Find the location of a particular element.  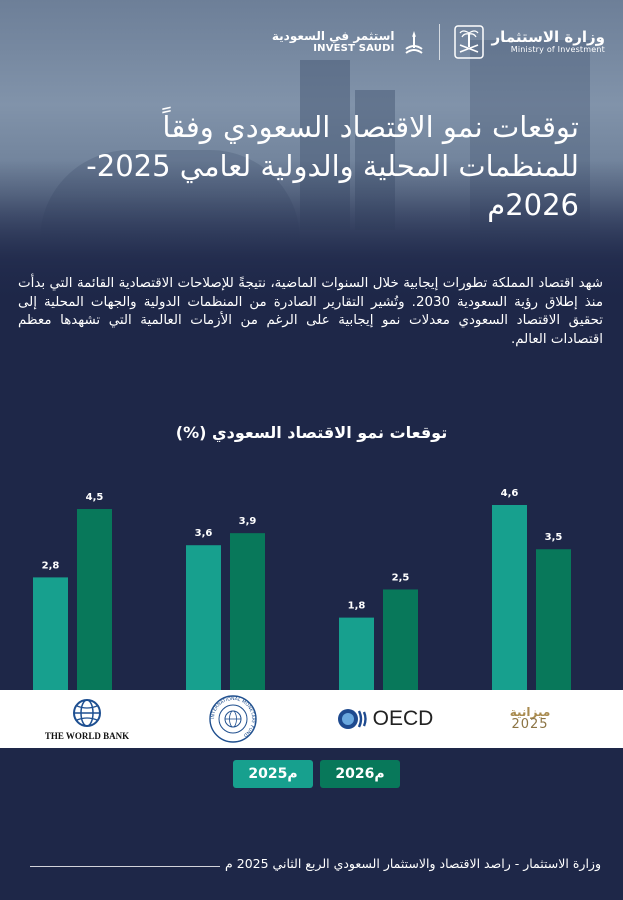

imf-logo: INTERNATIONAL MONETARY FUND is located at coordinates (233, 719).